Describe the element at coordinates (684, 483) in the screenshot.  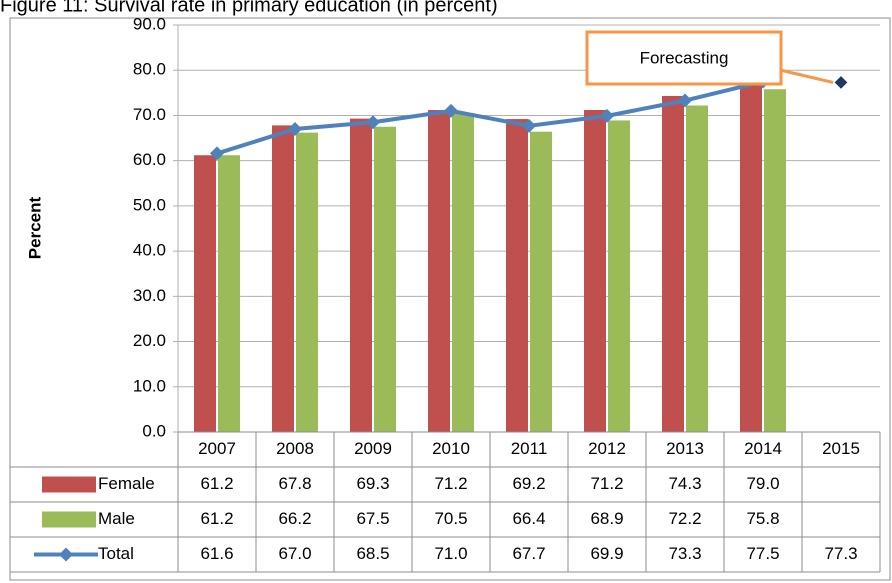
I see `table-cell: 74.3` at that location.